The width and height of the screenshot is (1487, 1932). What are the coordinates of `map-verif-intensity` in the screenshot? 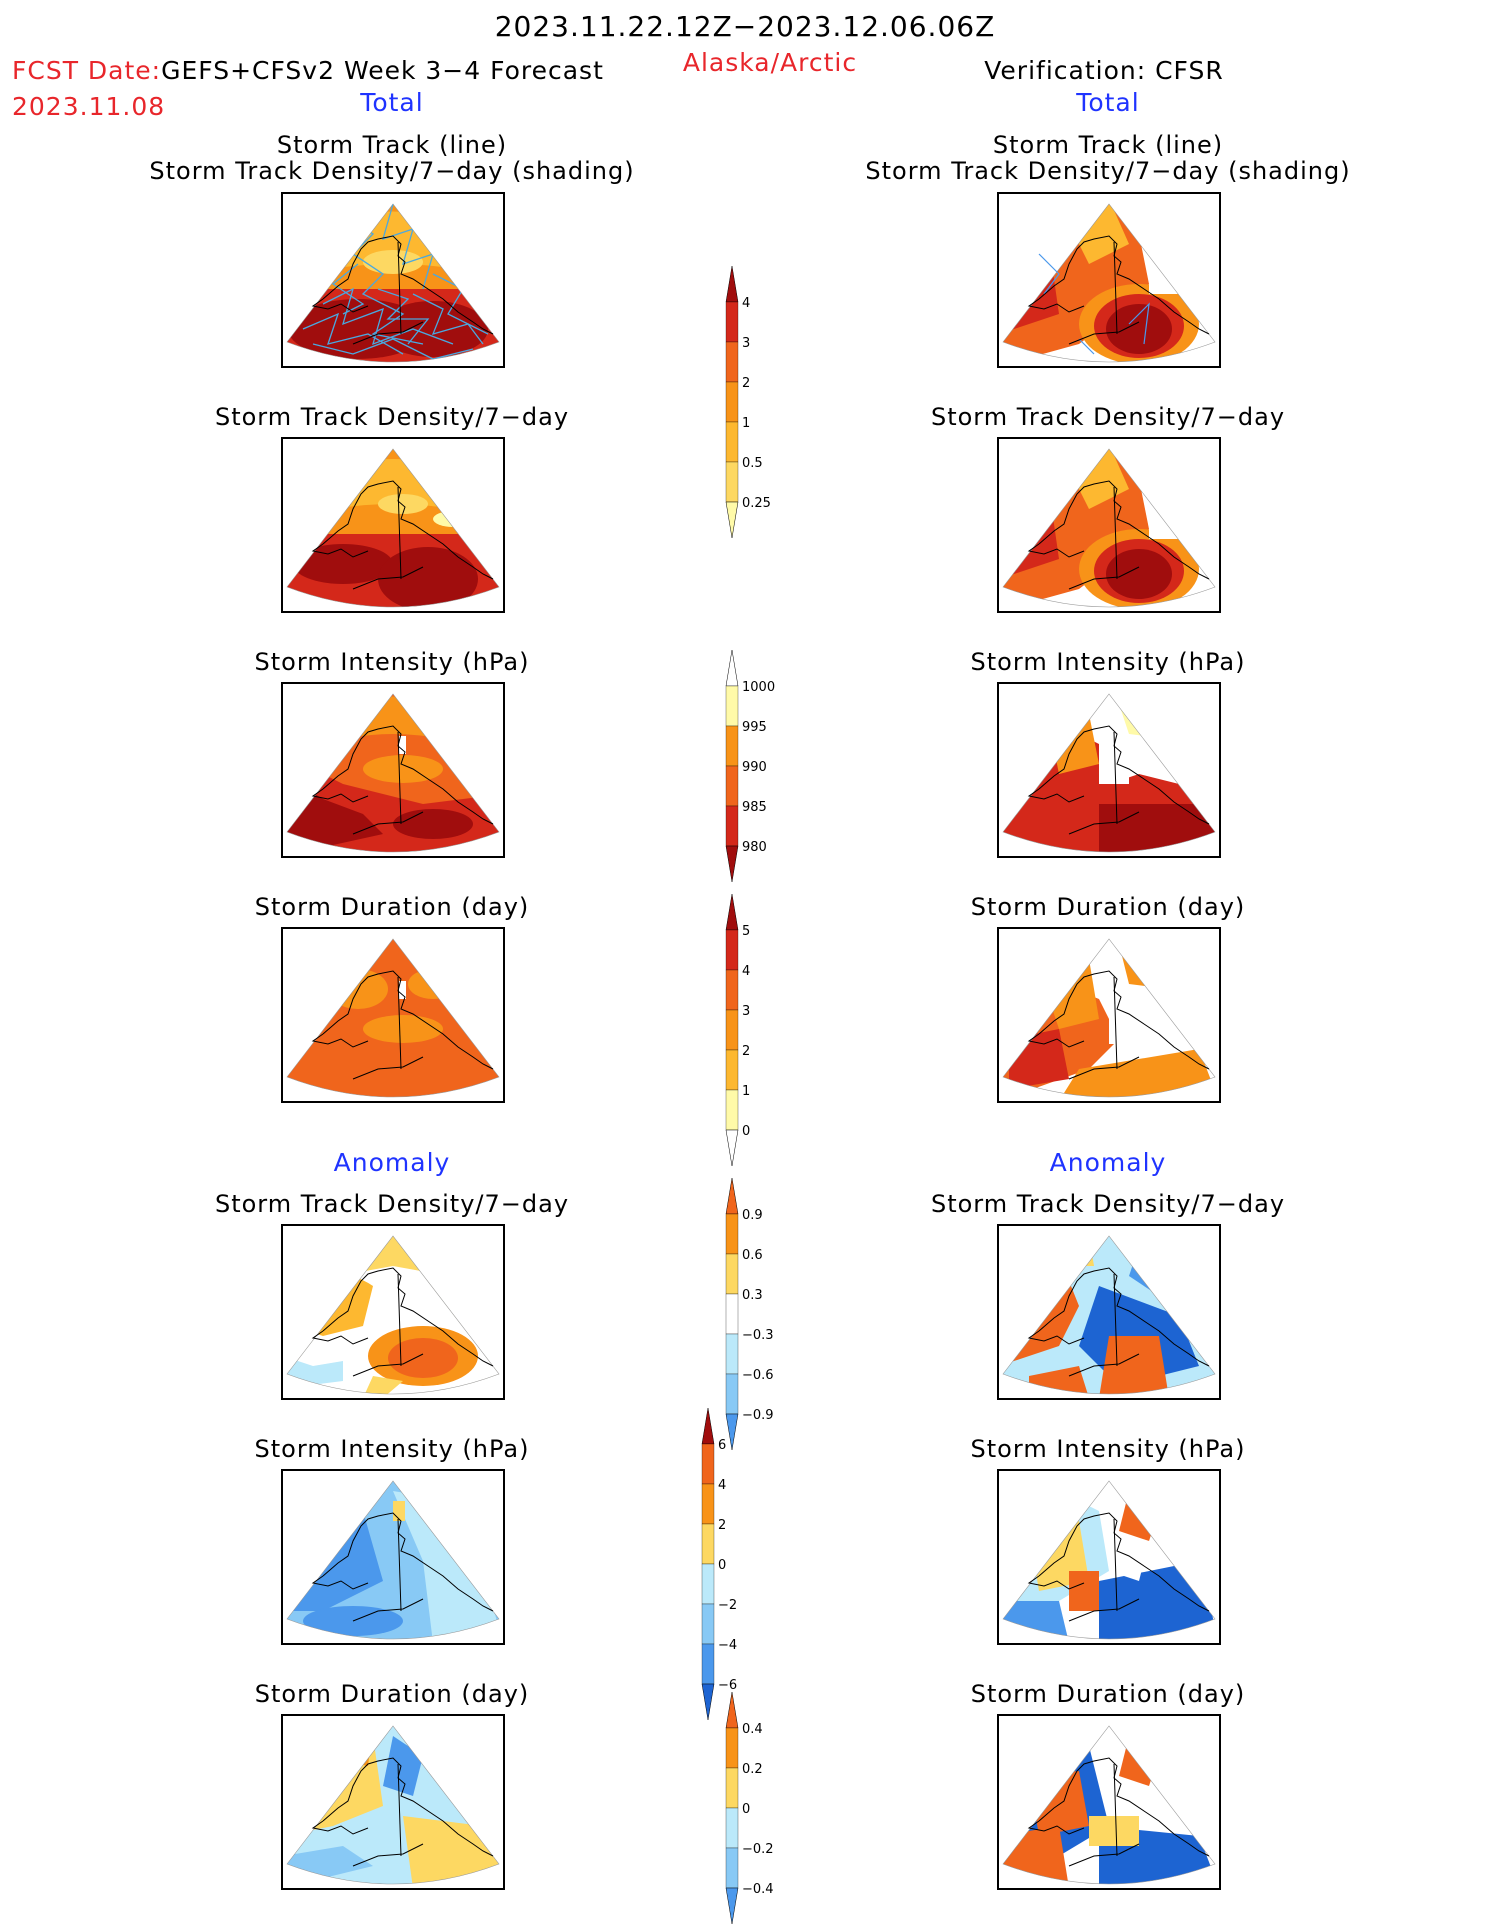 It's located at (1109, 770).